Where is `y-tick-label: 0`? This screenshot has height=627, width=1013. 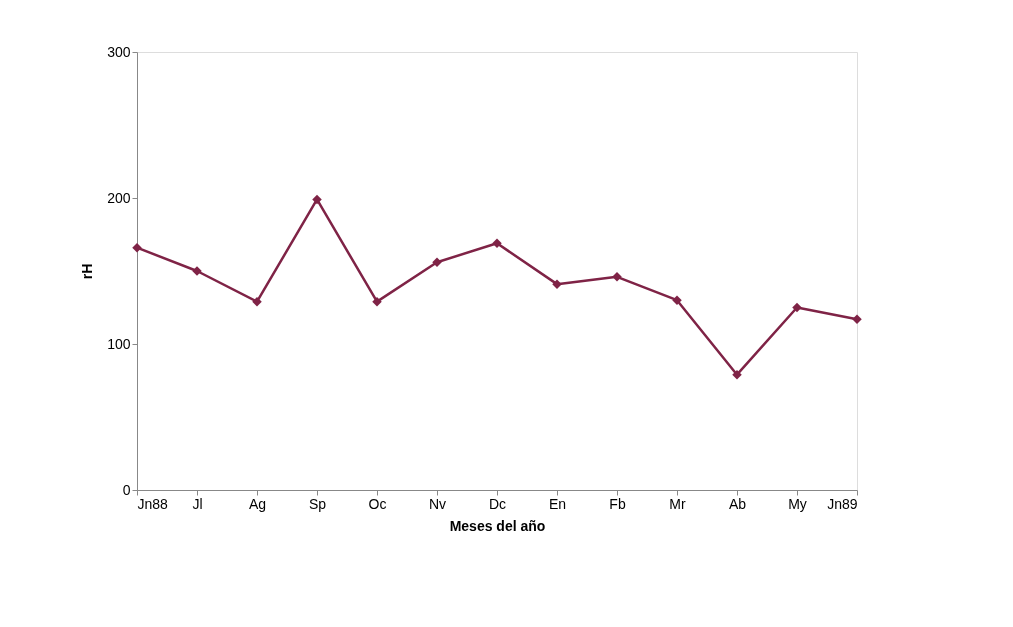 y-tick-label: 0 is located at coordinates (126, 489).